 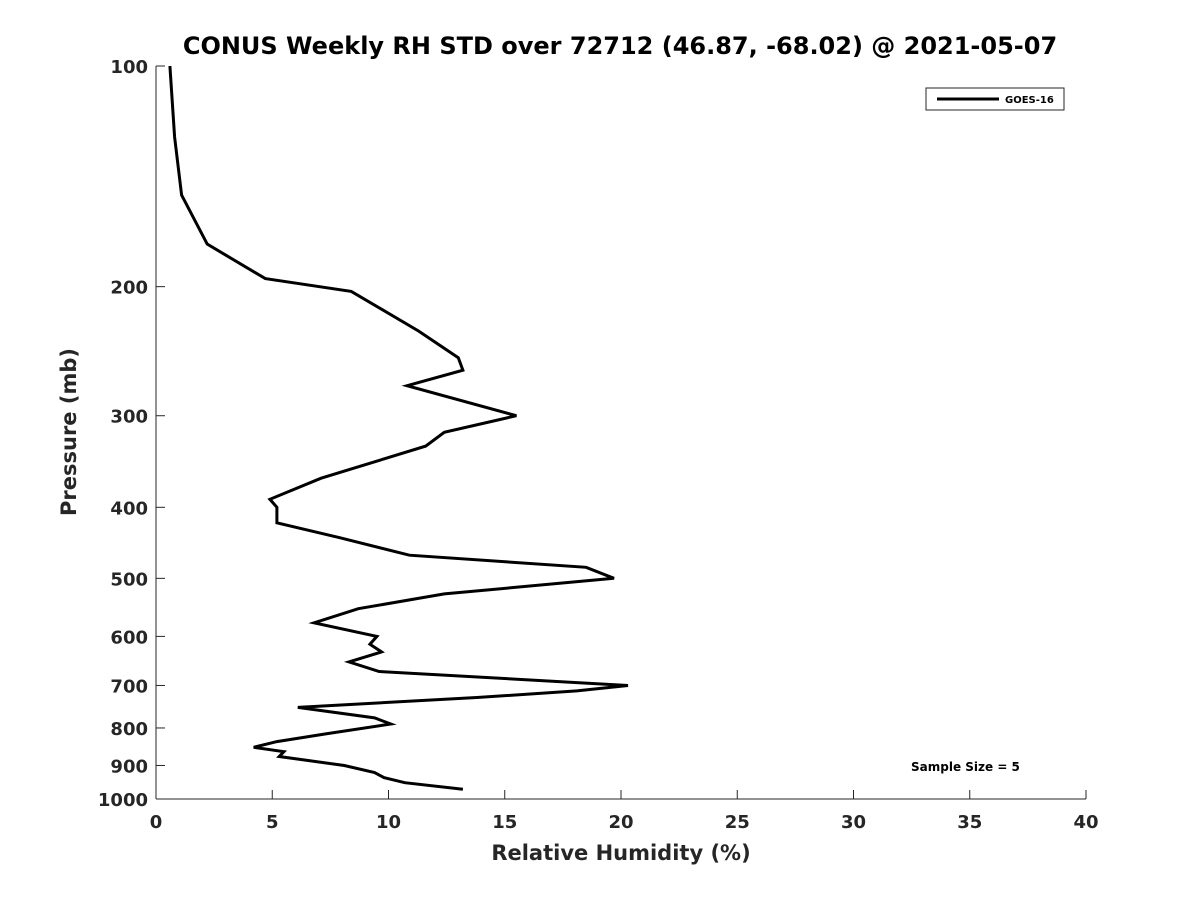 I want to click on legend-label-goes-16: GOES-16, so click(x=1029, y=100).